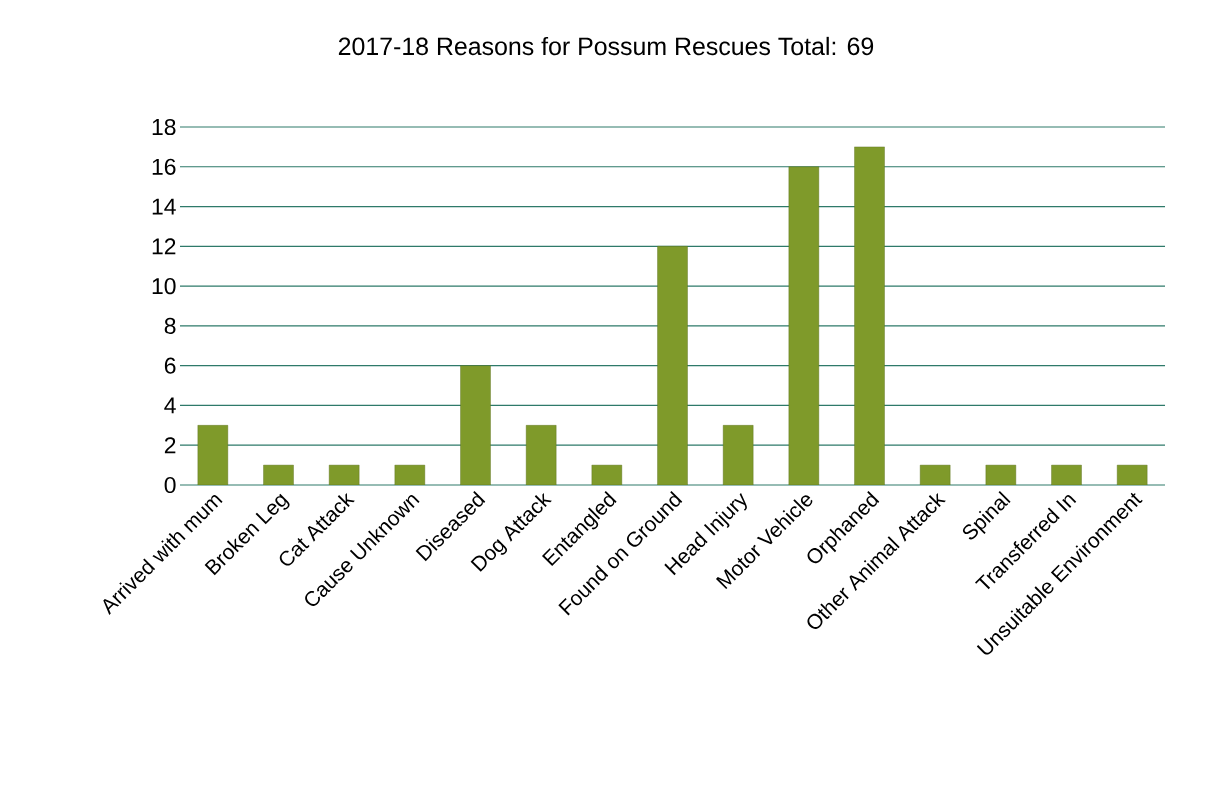 The image size is (1212, 796). I want to click on y-tick-label: 16, so click(164, 166).